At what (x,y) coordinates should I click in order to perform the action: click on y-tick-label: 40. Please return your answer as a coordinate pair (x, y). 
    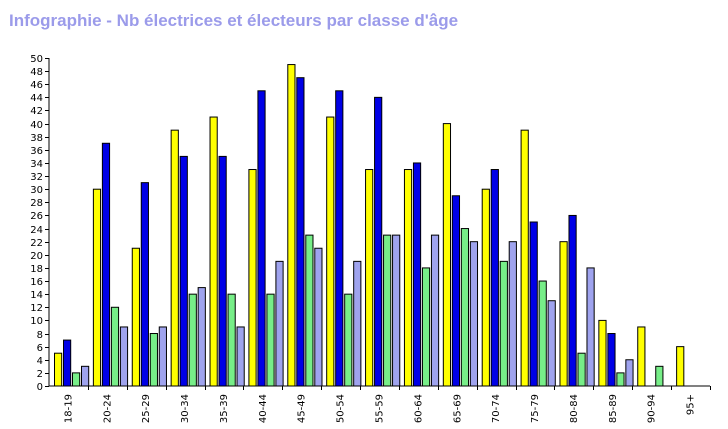
    Looking at the image, I should click on (36, 125).